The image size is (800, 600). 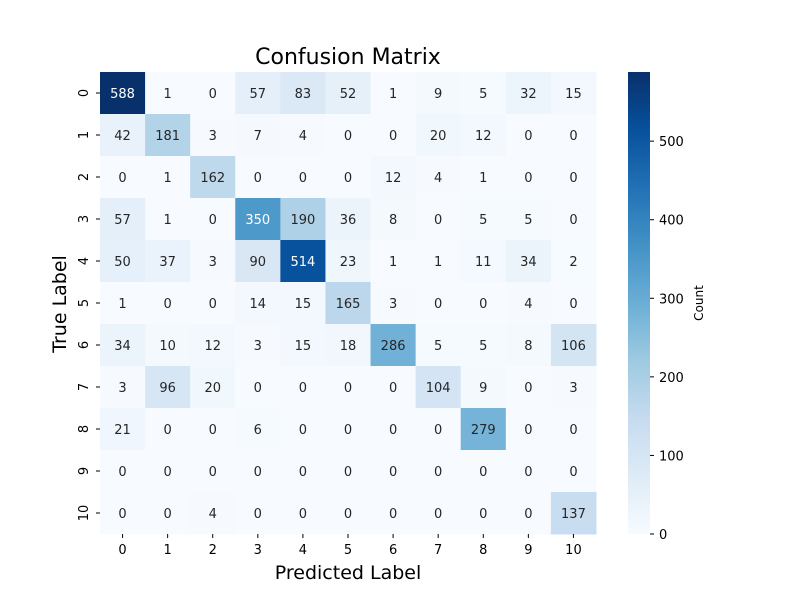 What do you see at coordinates (303, 304) in the screenshot?
I see `cell-value-label: 15` at bounding box center [303, 304].